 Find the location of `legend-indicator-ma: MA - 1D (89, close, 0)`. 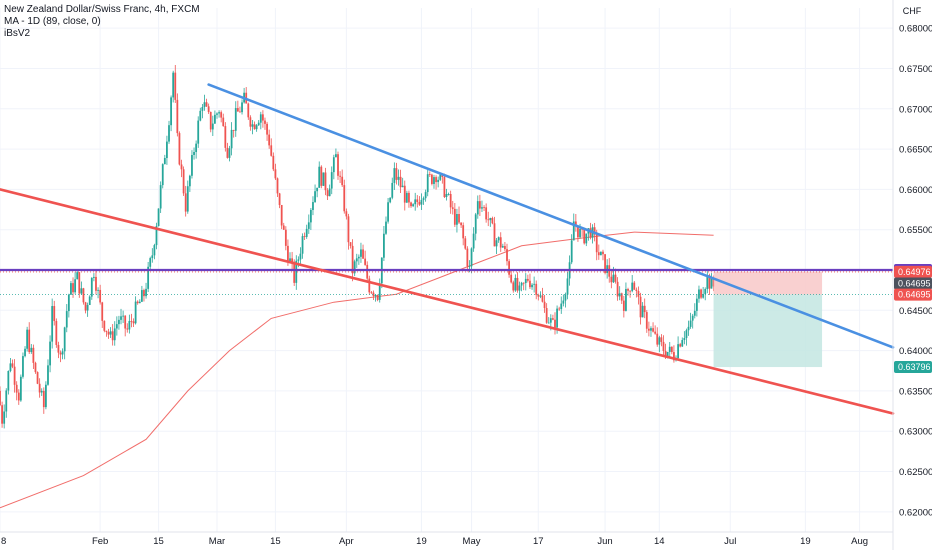

legend-indicator-ma: MA - 1D (89, close, 0) is located at coordinates (52, 21).